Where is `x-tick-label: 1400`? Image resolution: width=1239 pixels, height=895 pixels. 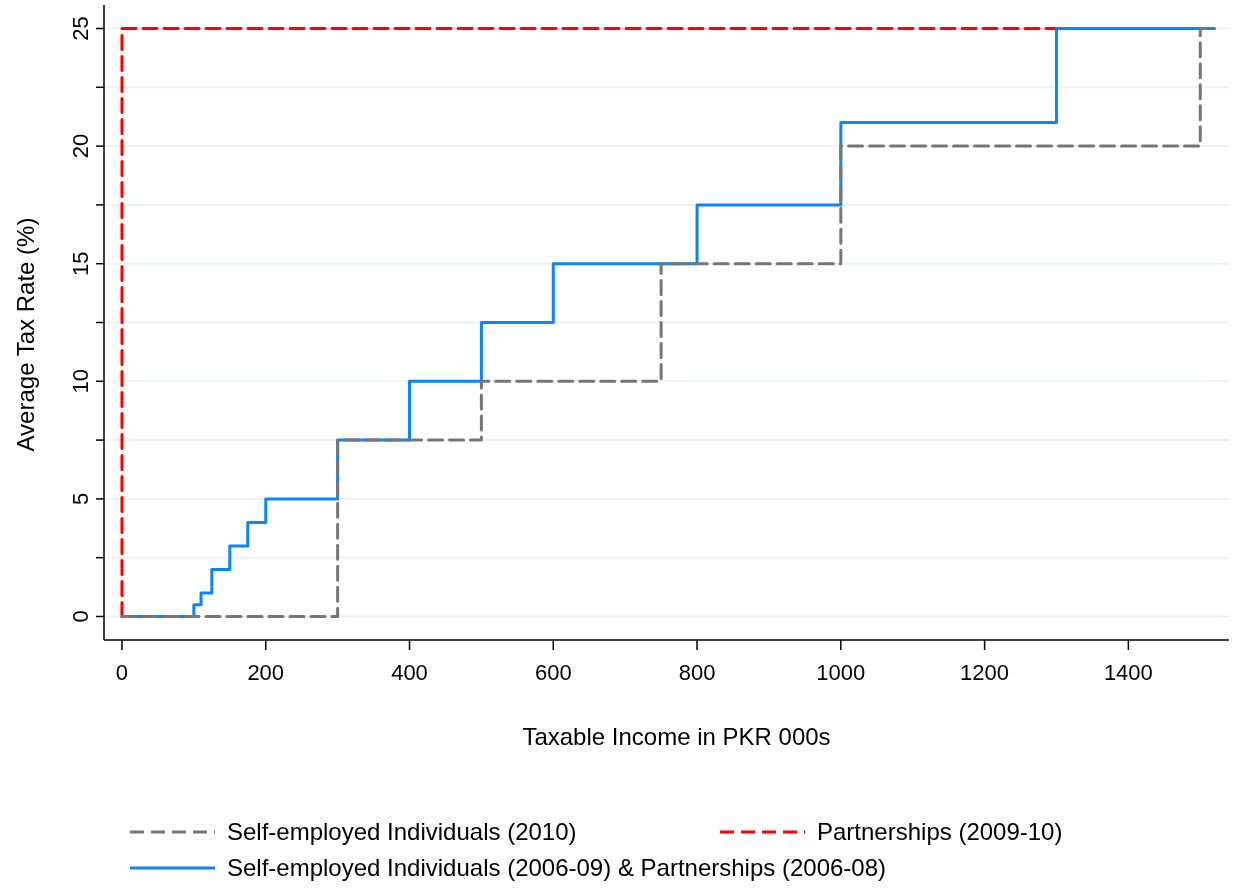 x-tick-label: 1400 is located at coordinates (1128, 672).